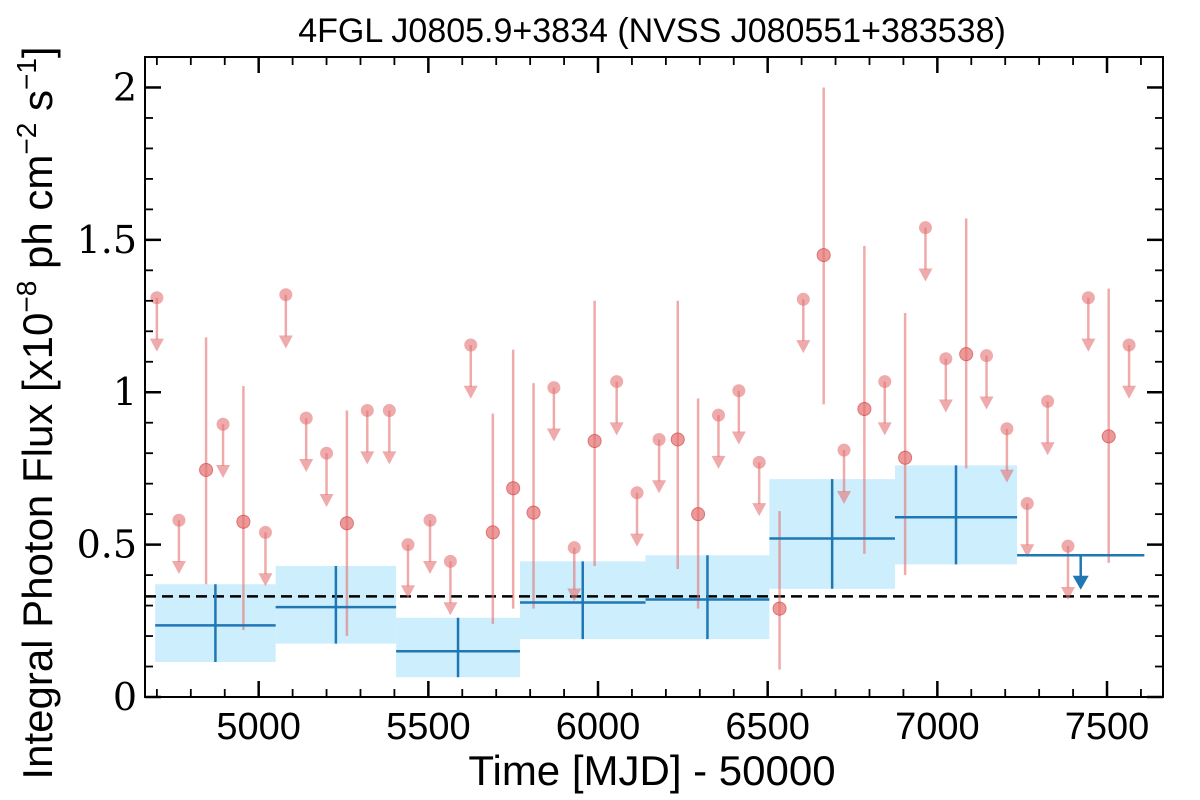 The height and width of the screenshot is (800, 1200). What do you see at coordinates (258, 727) in the screenshot?
I see `x-tick-label: 5000` at bounding box center [258, 727].